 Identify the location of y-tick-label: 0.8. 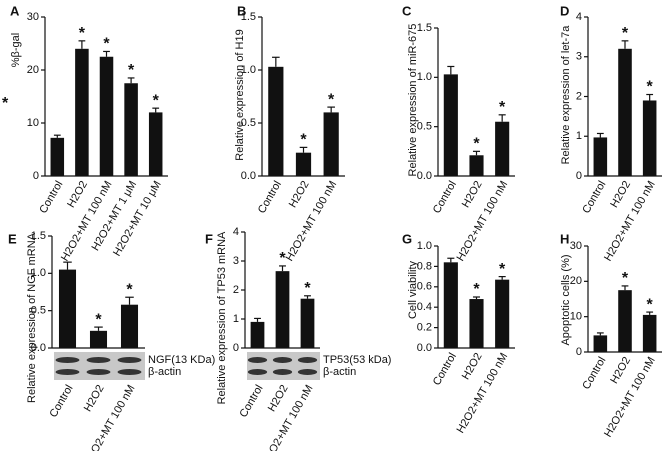
(424, 266).